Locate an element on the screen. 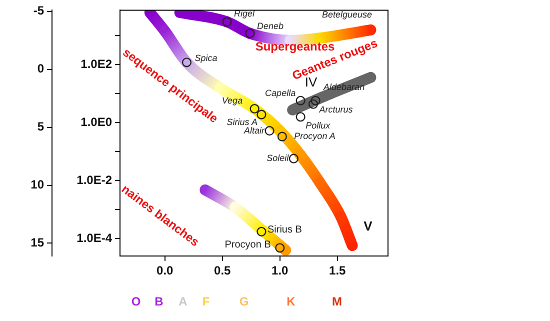 The height and width of the screenshot is (321, 550). annotation: Deneb is located at coordinates (270, 25).